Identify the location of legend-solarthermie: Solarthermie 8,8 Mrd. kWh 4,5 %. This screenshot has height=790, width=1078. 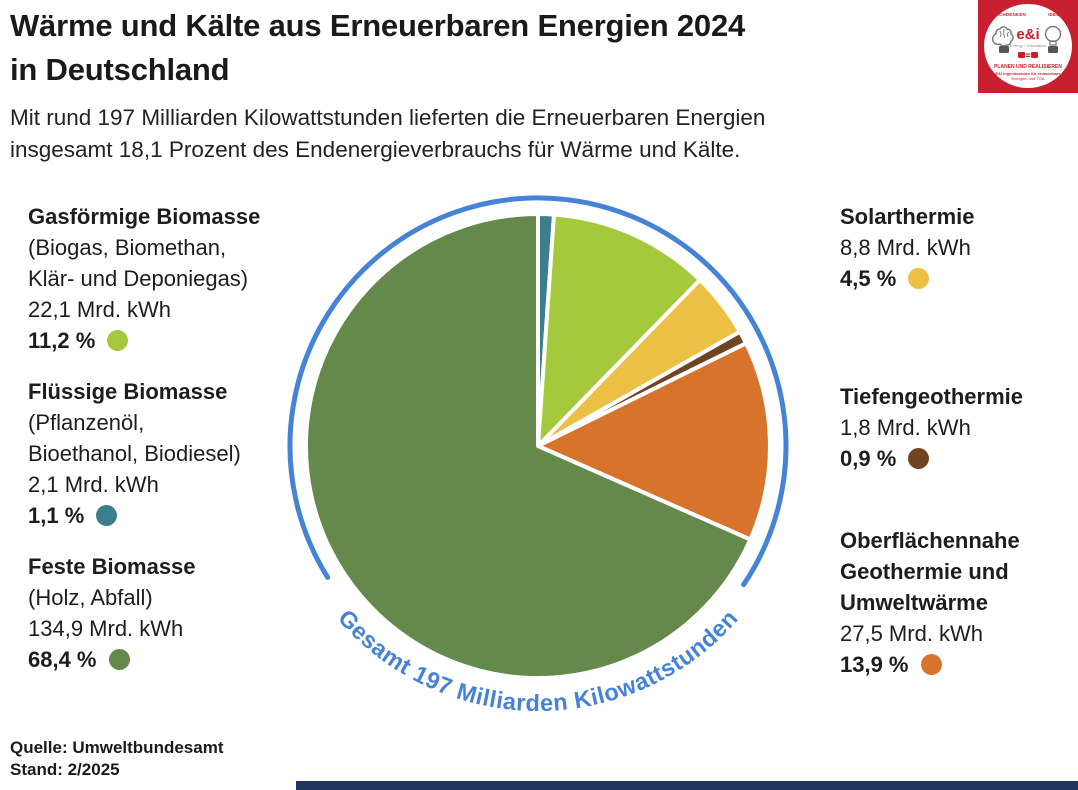
(957, 247).